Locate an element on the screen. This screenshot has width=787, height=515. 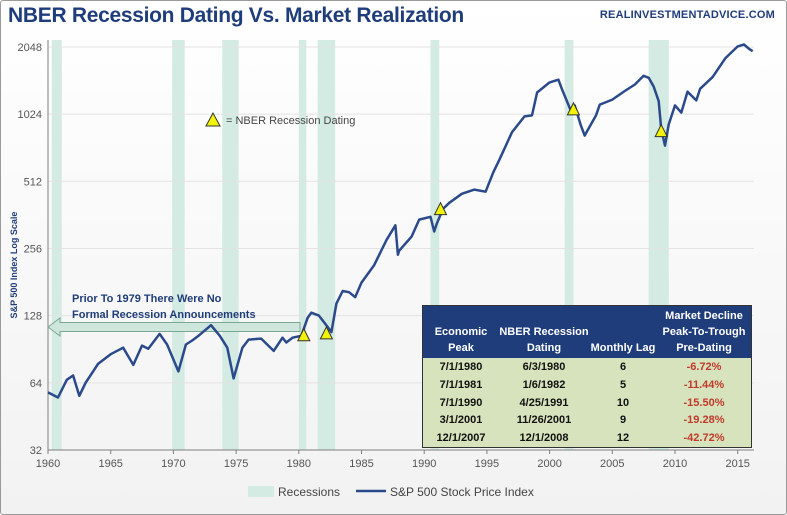
marker-key-icon is located at coordinates (213, 119).